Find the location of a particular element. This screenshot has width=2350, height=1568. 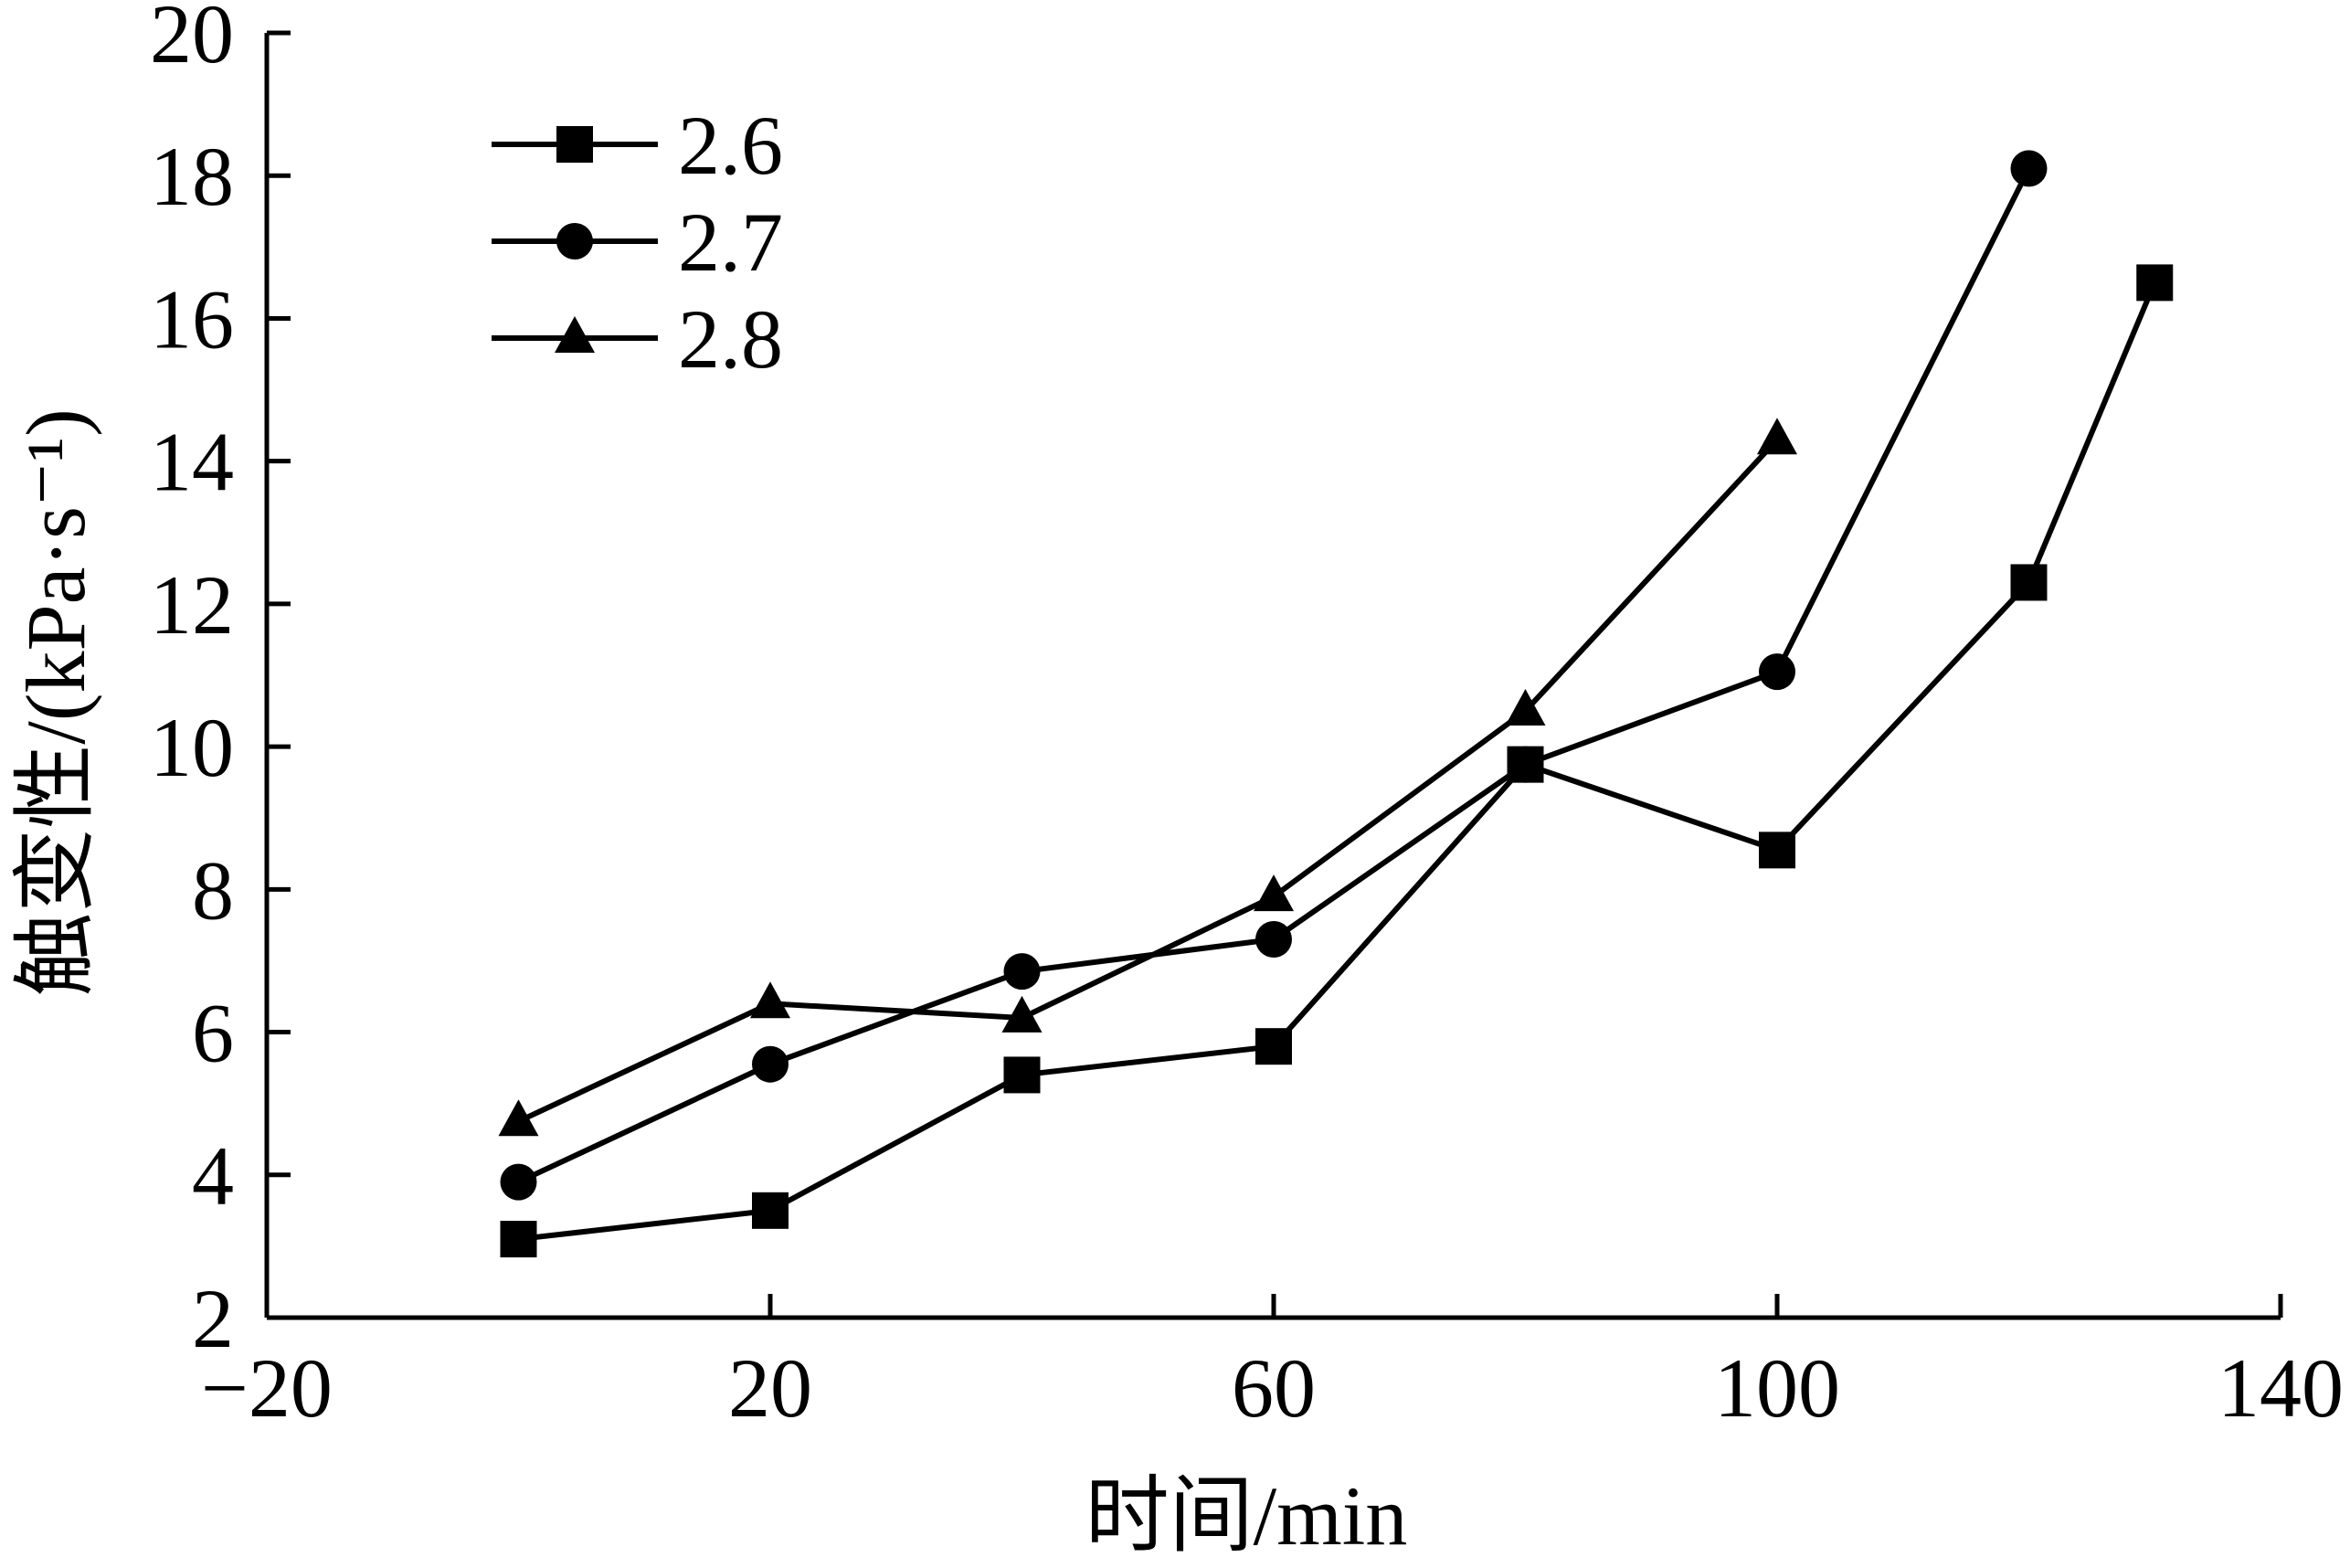

legend-label: 2.6 is located at coordinates (731, 146).